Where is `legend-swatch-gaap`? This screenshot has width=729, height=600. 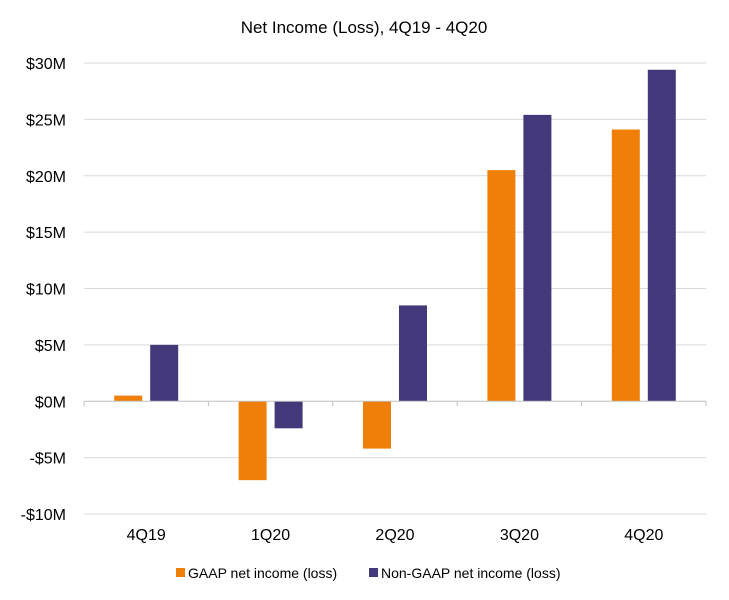
legend-swatch-gaap is located at coordinates (180, 572).